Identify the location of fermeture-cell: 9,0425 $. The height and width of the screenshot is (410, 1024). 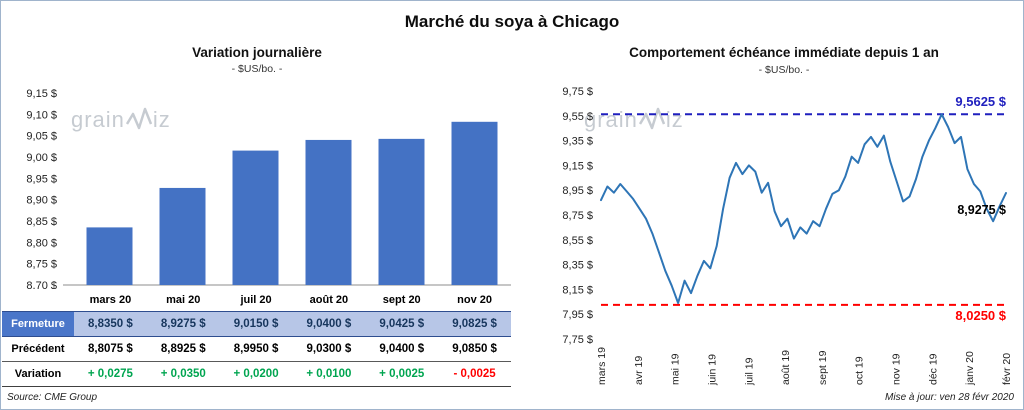
(402, 323).